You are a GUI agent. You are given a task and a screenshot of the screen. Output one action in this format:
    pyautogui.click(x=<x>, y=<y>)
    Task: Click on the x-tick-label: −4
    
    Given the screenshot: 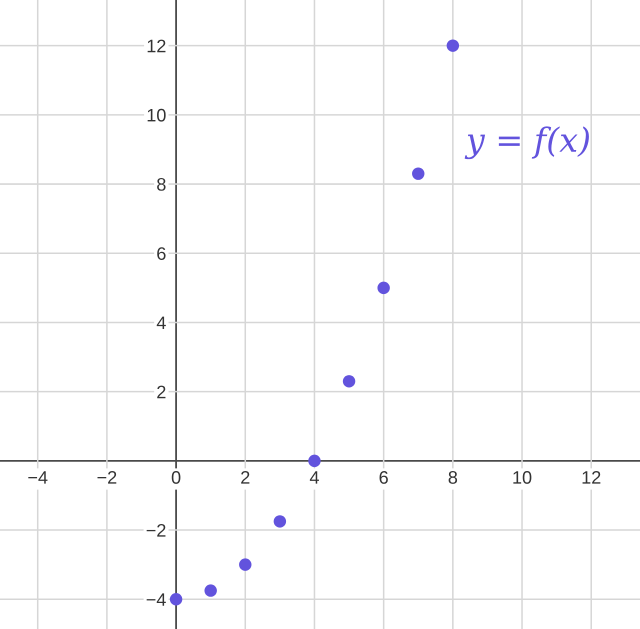 What is the action you would take?
    pyautogui.click(x=38, y=477)
    